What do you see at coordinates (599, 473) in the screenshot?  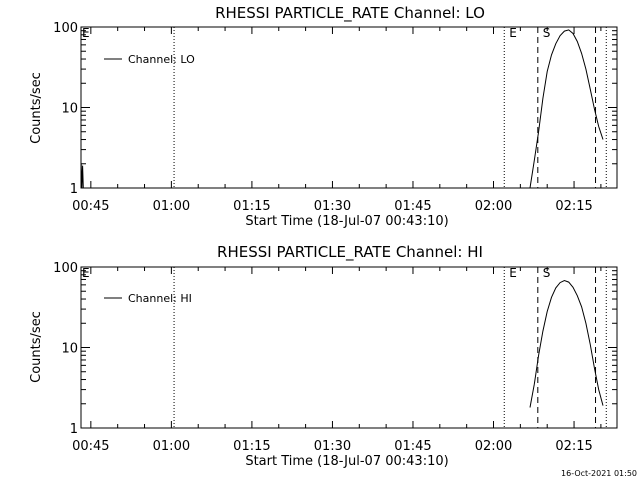 I see `timestamp: 16-Oct-2021 01:50` at bounding box center [599, 473].